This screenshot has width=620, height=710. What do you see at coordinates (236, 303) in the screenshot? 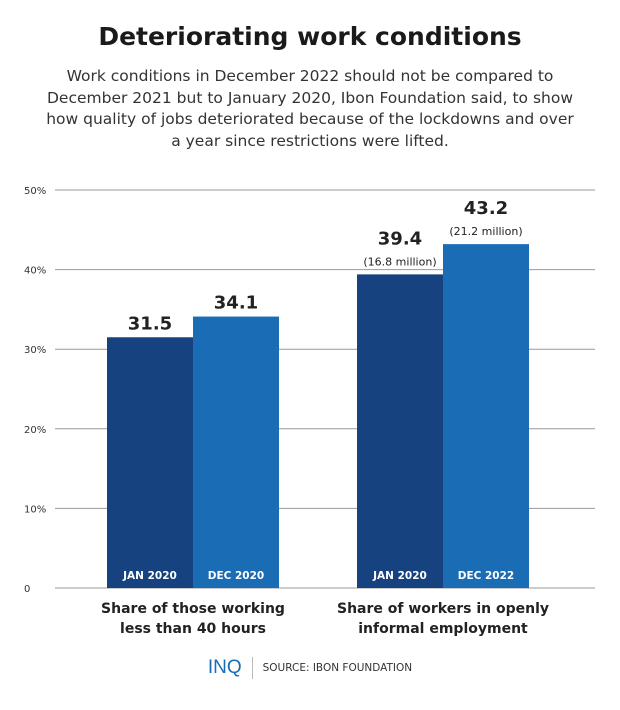
I see `data-label: 34.1` at bounding box center [236, 303].